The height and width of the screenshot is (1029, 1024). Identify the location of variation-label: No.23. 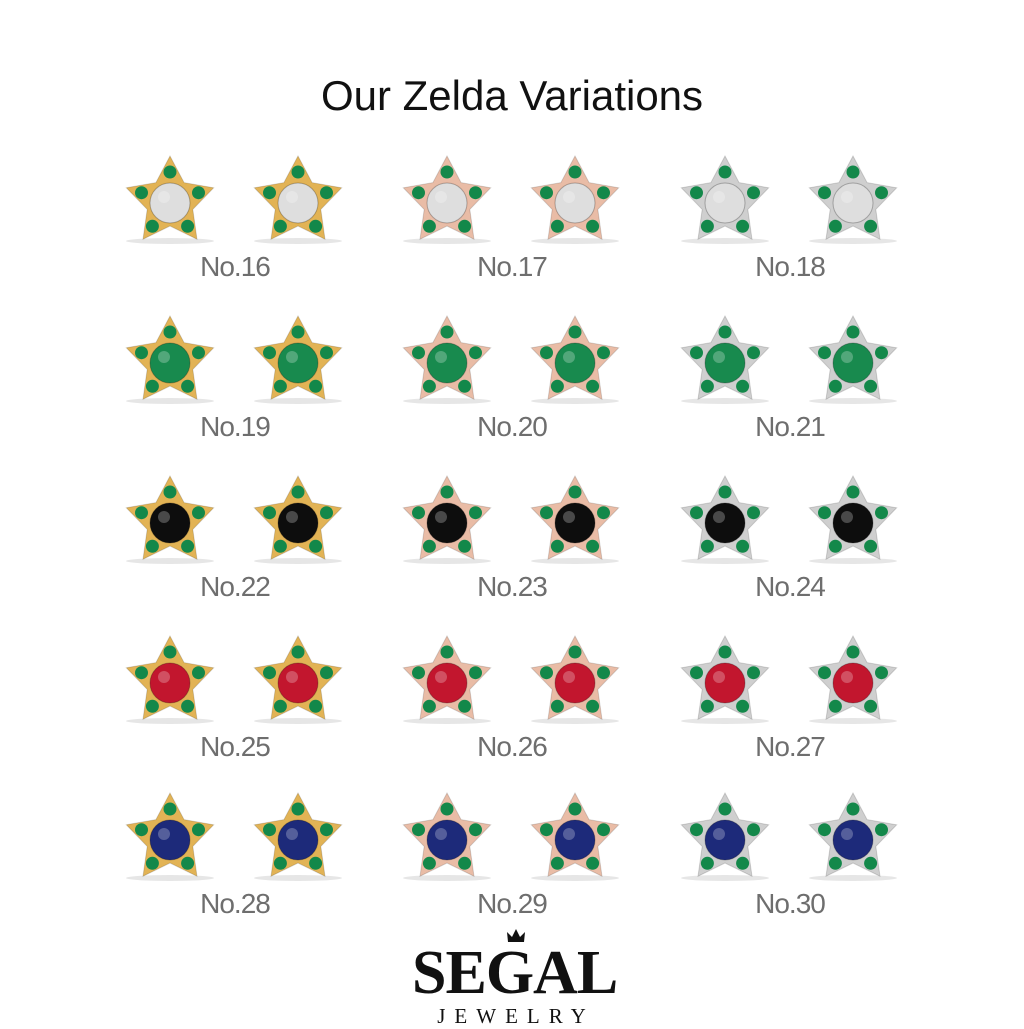
(512, 586).